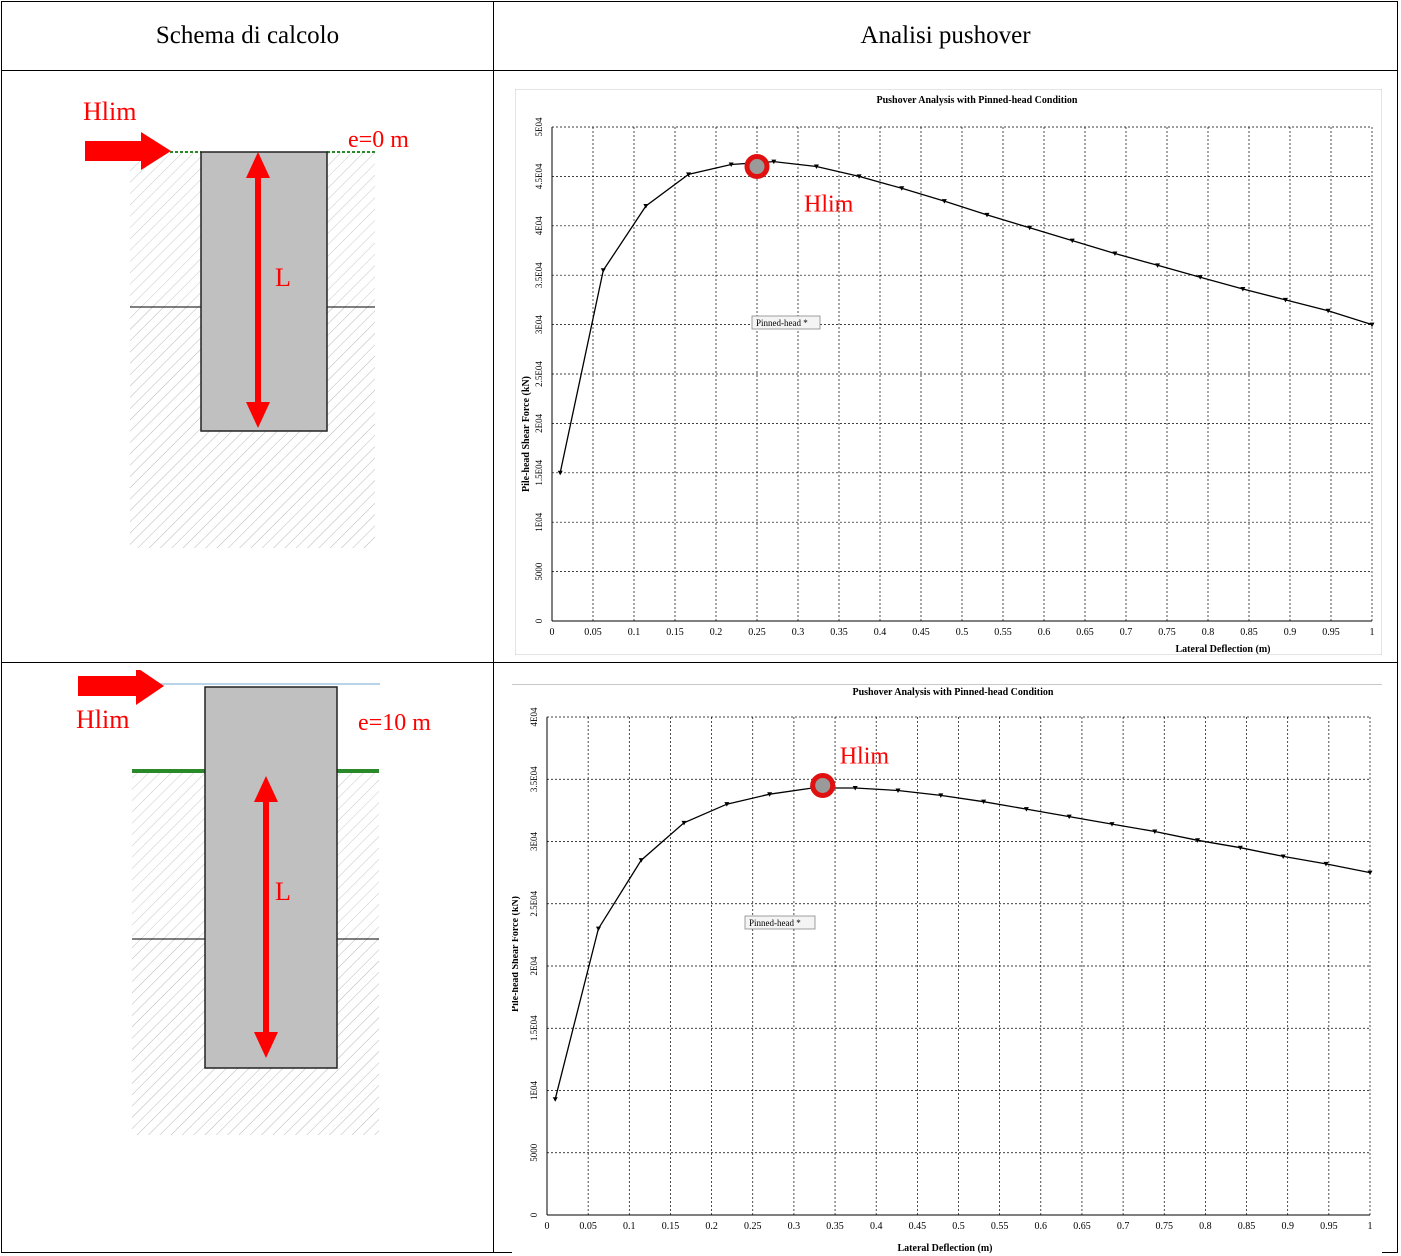  Describe the element at coordinates (534, 903) in the screenshot. I see `y-tick-label: 2.5E04` at that location.